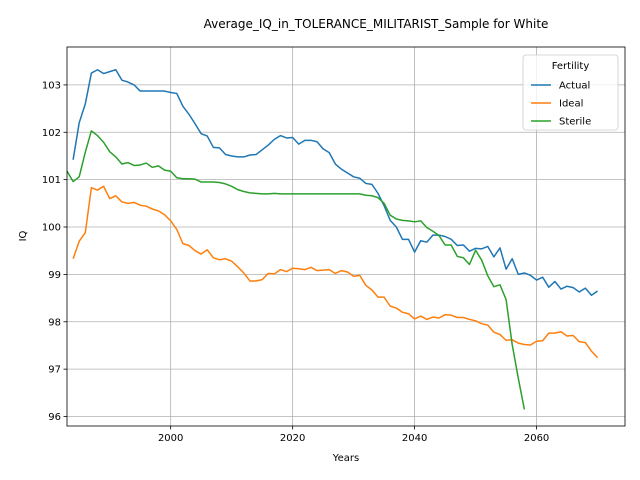 The image size is (640, 480). Describe the element at coordinates (23, 235) in the screenshot. I see `y-axis-label: IQ` at that location.